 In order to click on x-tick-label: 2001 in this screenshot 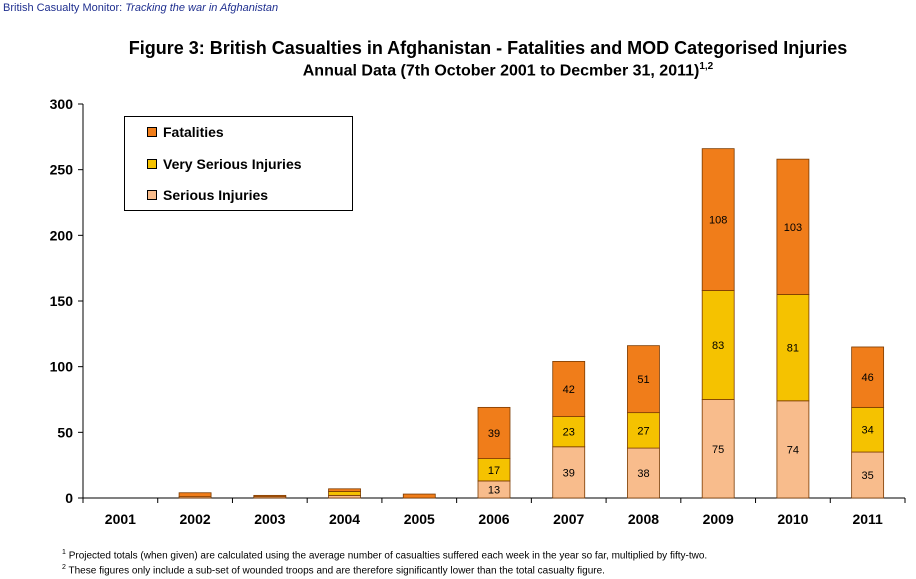, I will do `click(120, 519)`.